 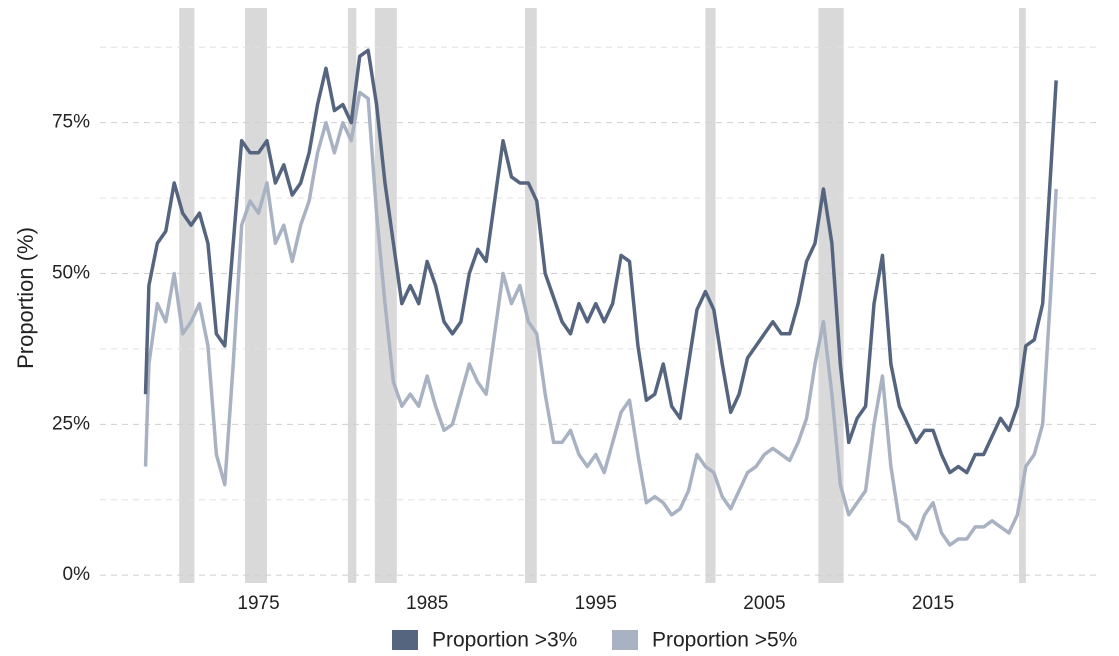 I want to click on y-axis-label: Proportion (%), so click(x=25, y=298).